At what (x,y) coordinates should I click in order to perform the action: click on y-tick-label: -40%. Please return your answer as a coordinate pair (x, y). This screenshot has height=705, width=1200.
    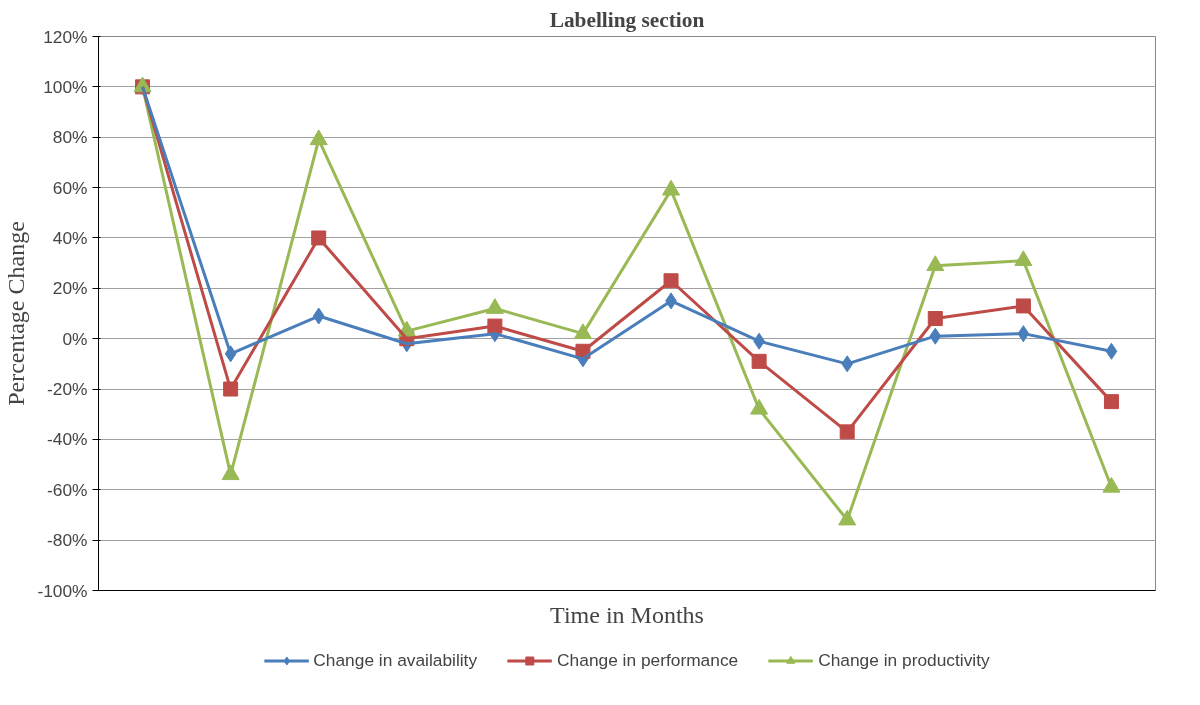
    Looking at the image, I should click on (67, 439).